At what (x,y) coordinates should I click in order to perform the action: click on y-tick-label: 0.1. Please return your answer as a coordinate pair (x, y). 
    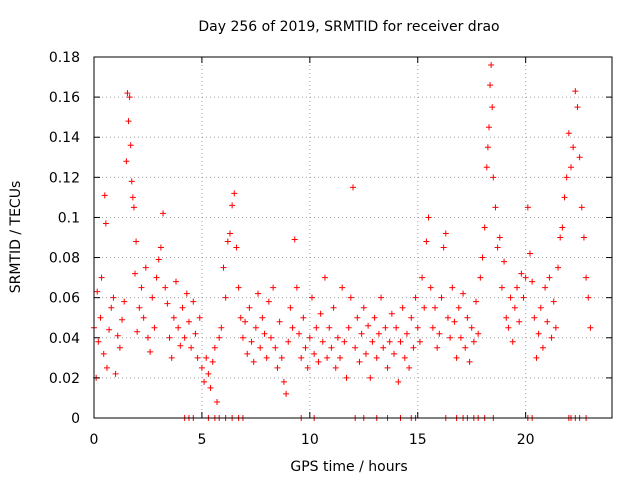
    Looking at the image, I should click on (69, 218).